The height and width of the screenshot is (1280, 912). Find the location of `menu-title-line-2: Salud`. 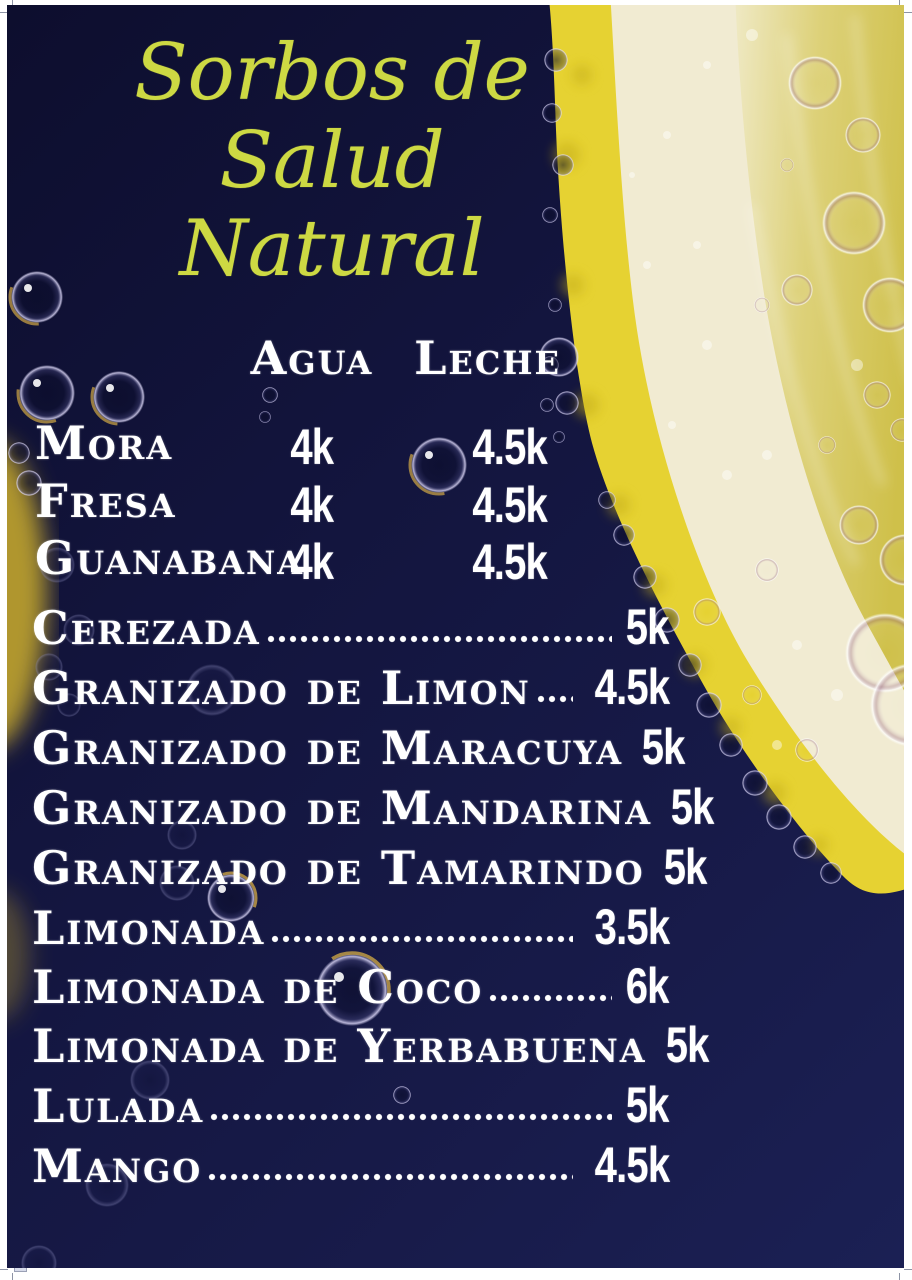

menu-title-line-2: Salud is located at coordinates (332, 161).